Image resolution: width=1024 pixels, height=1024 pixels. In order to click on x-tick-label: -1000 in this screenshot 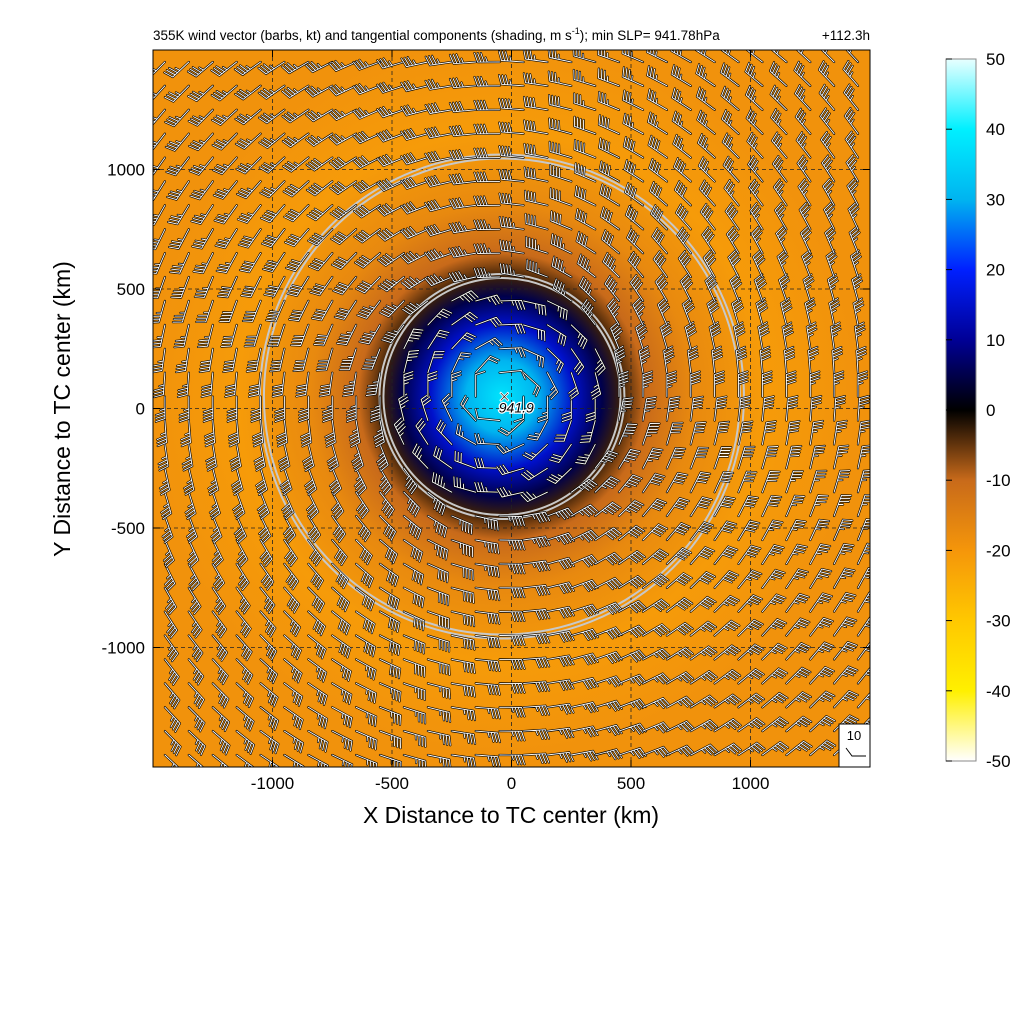, I will do `click(272, 783)`.